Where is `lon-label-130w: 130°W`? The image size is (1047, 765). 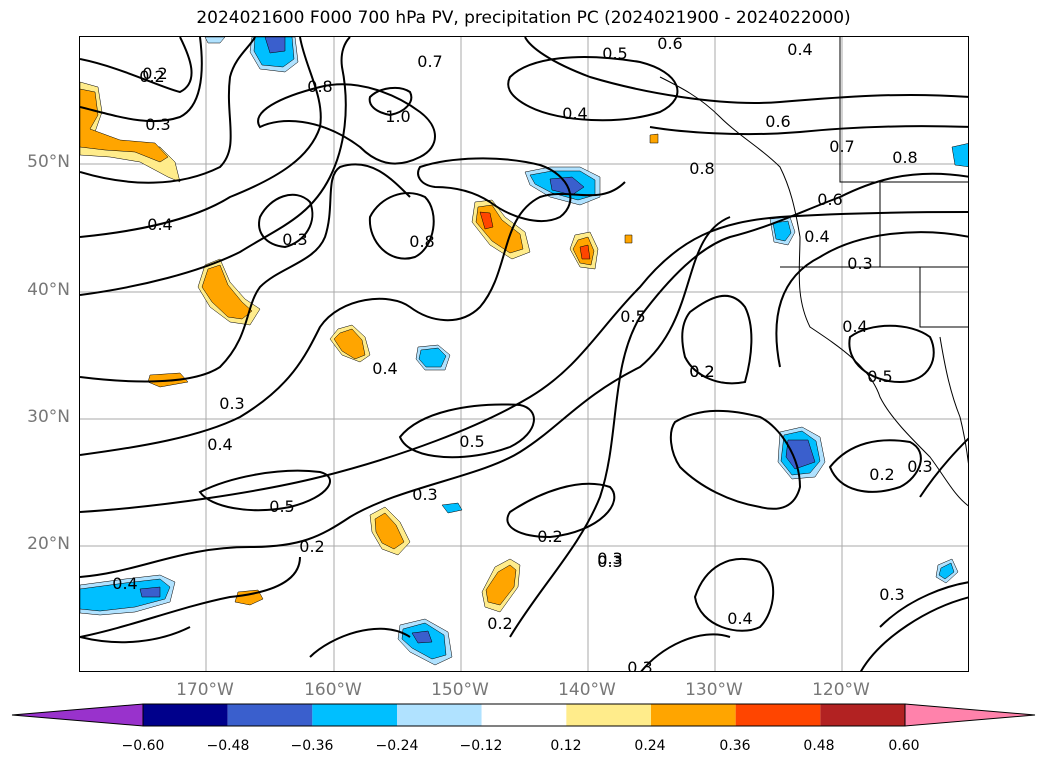
lon-label-130w: 130°W is located at coordinates (714, 690).